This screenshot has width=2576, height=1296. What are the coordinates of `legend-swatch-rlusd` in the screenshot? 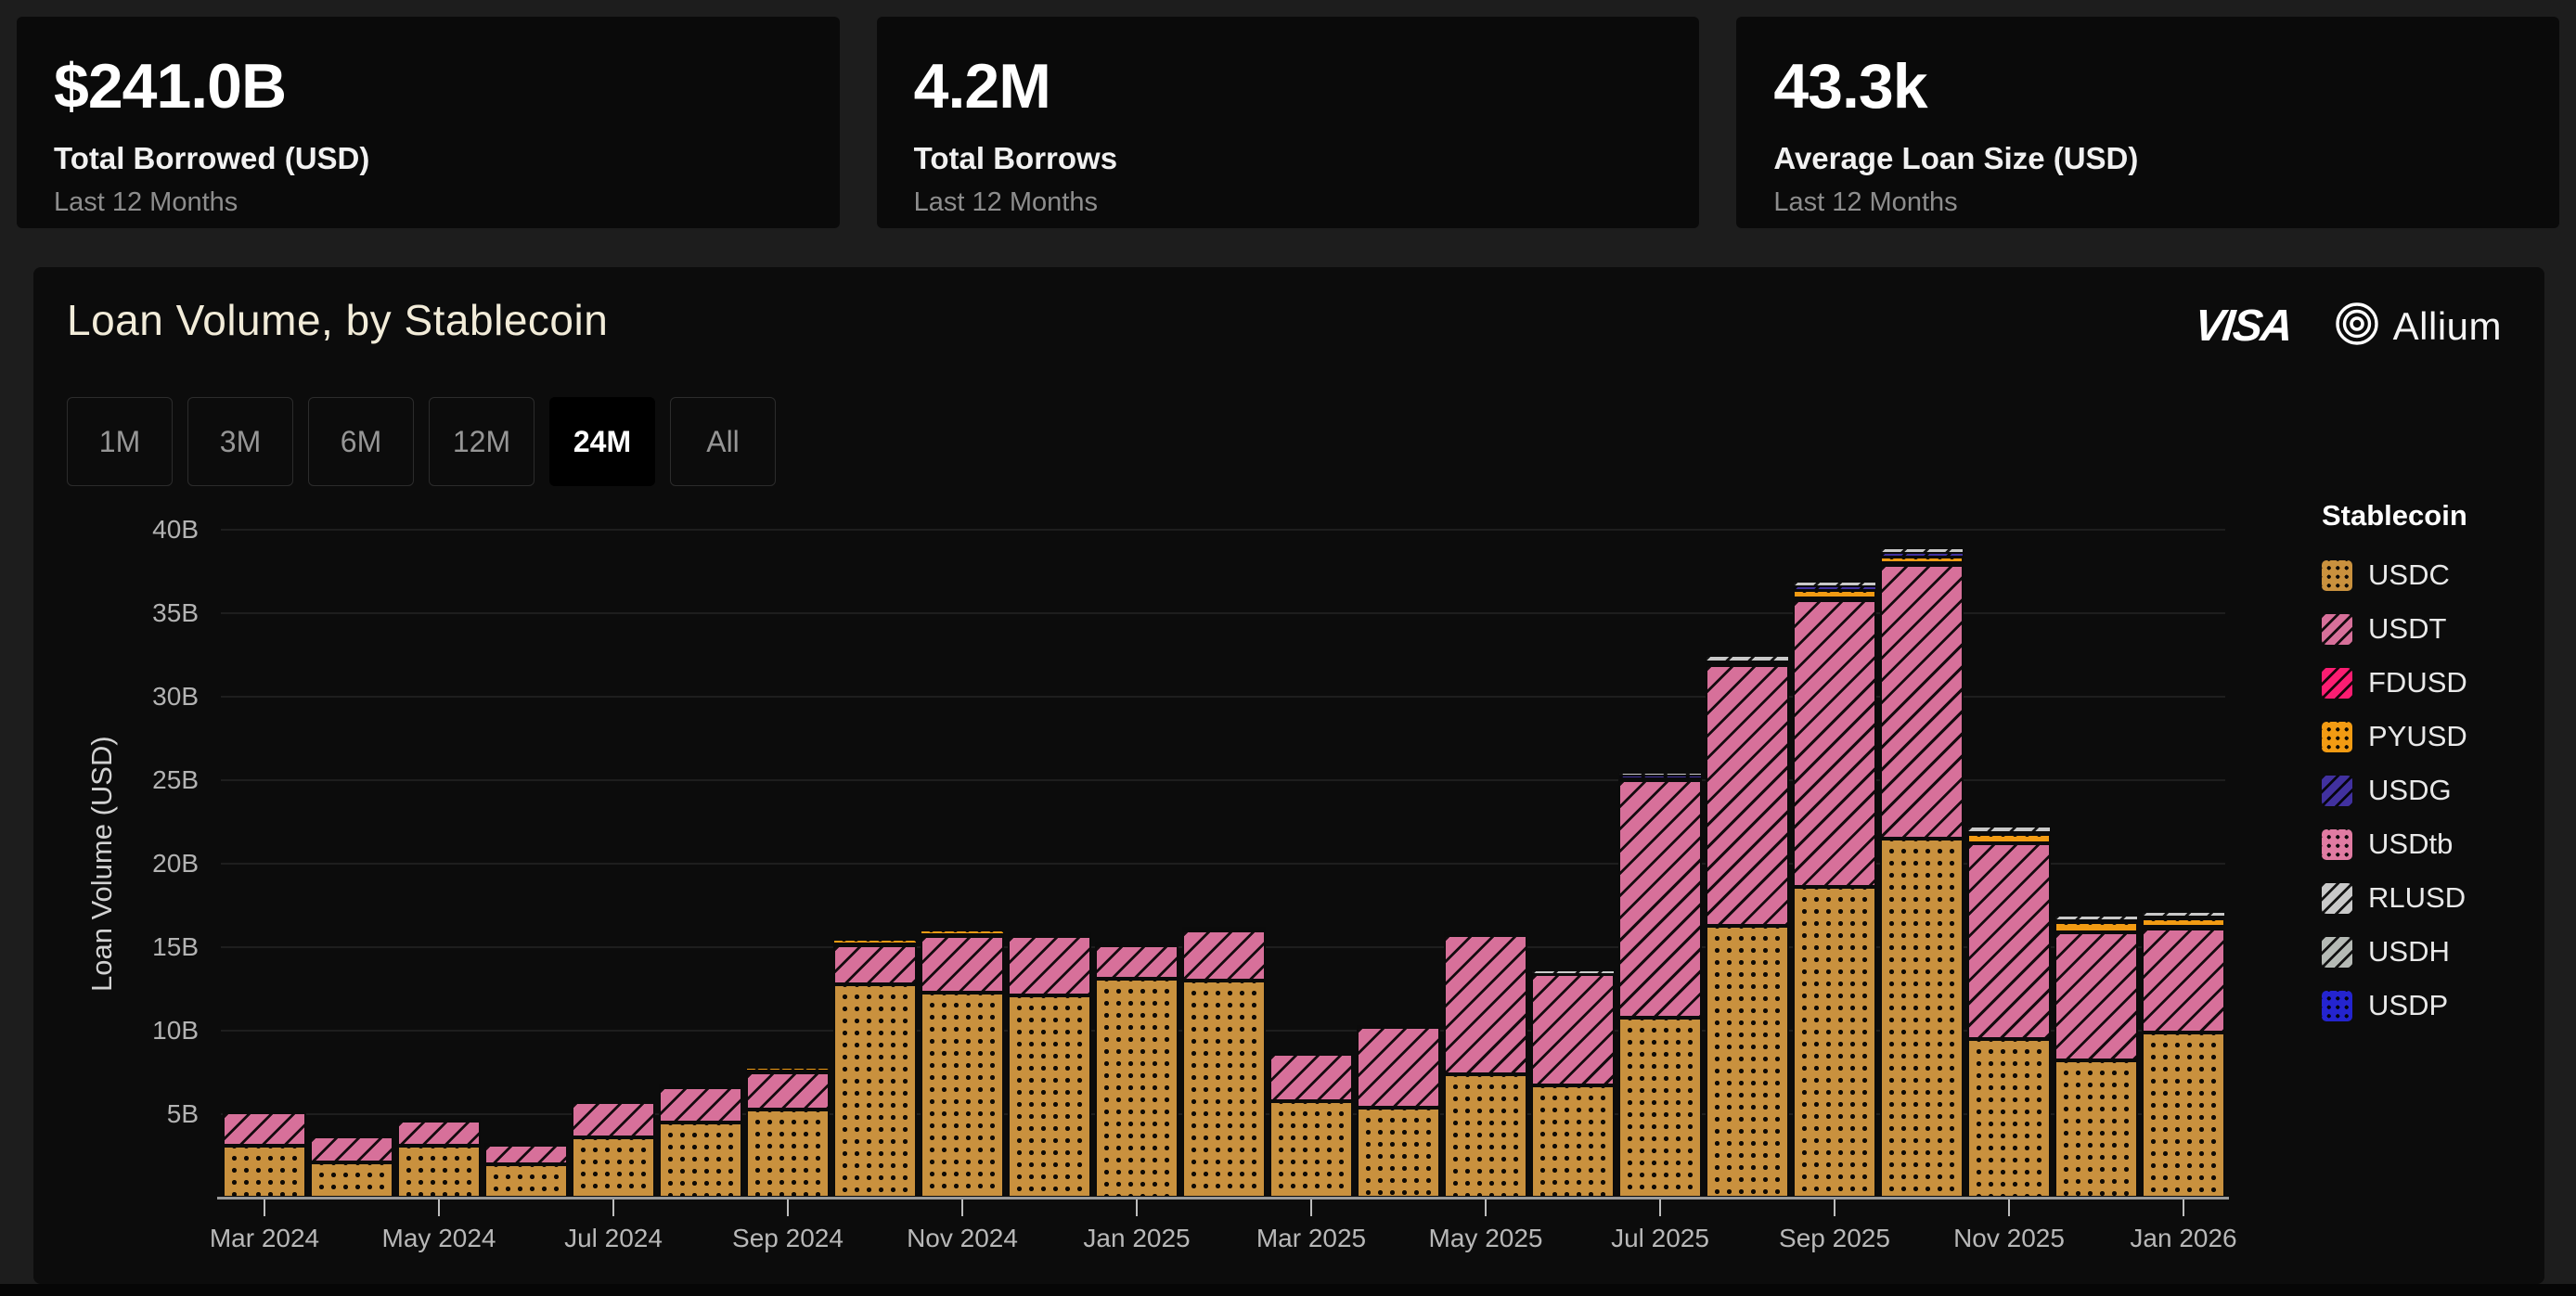 It's located at (2337, 898).